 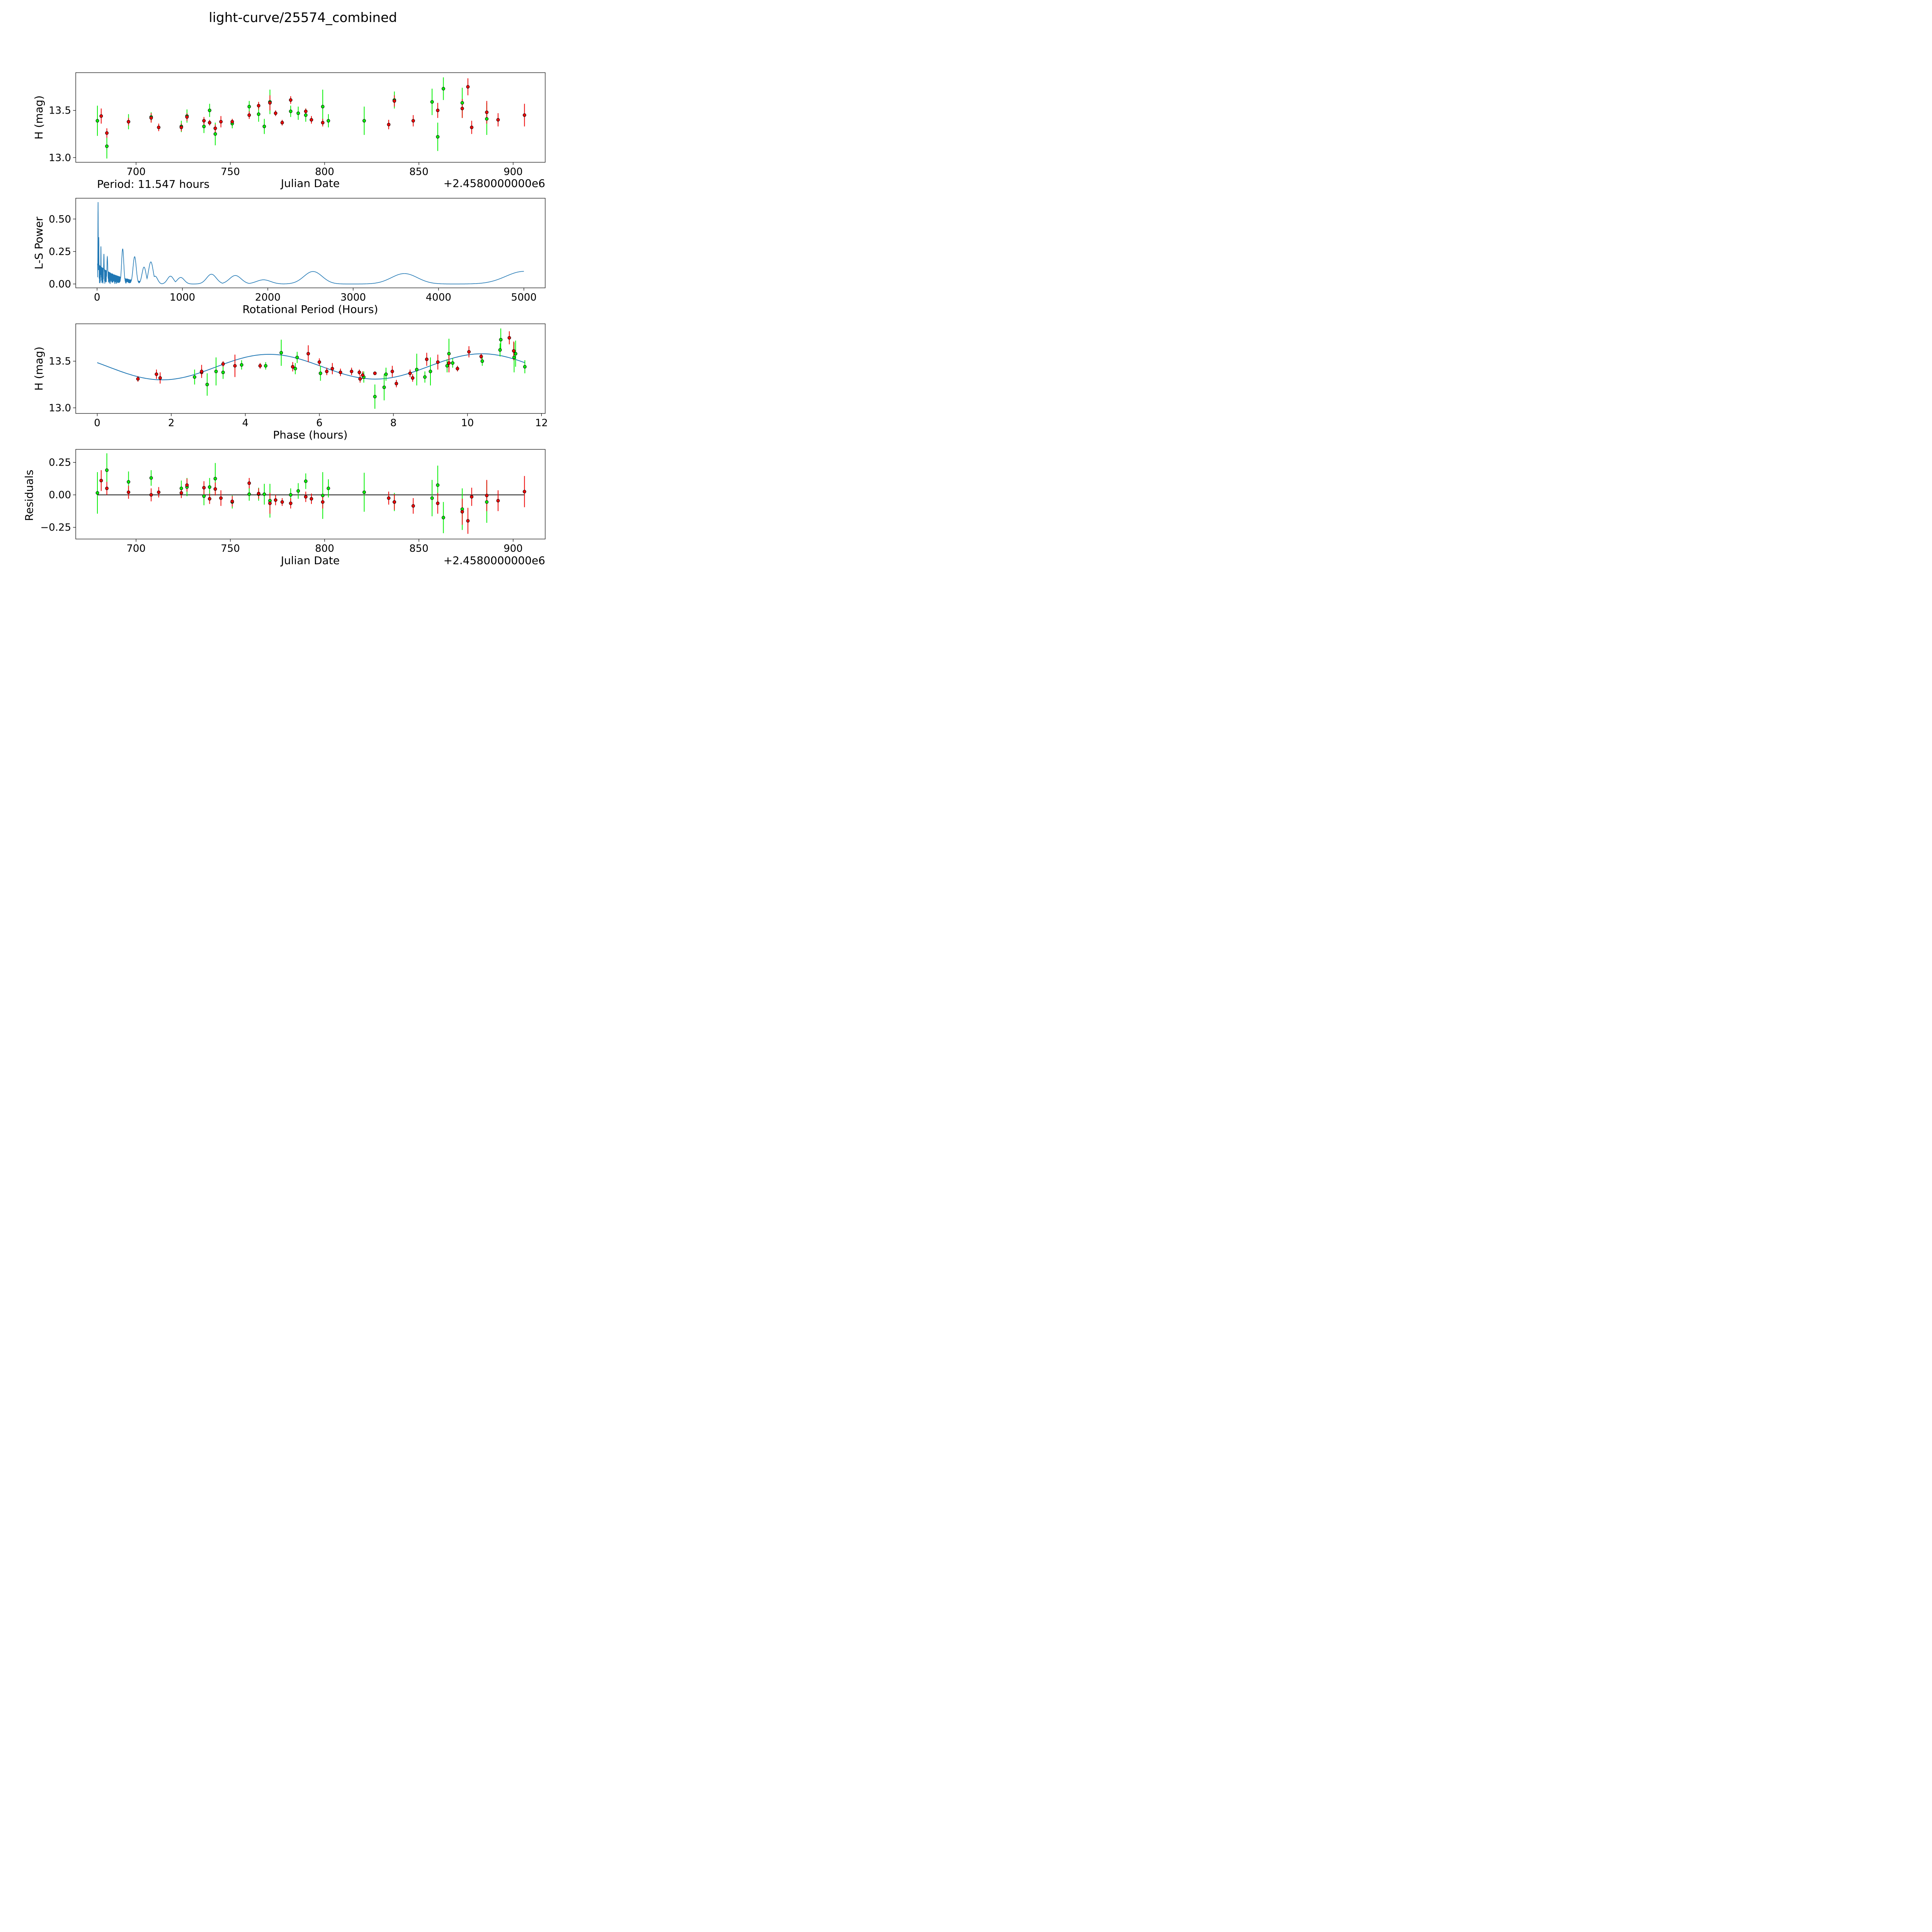 What do you see at coordinates (230, 549) in the screenshot?
I see `x-tick-label: 750` at bounding box center [230, 549].